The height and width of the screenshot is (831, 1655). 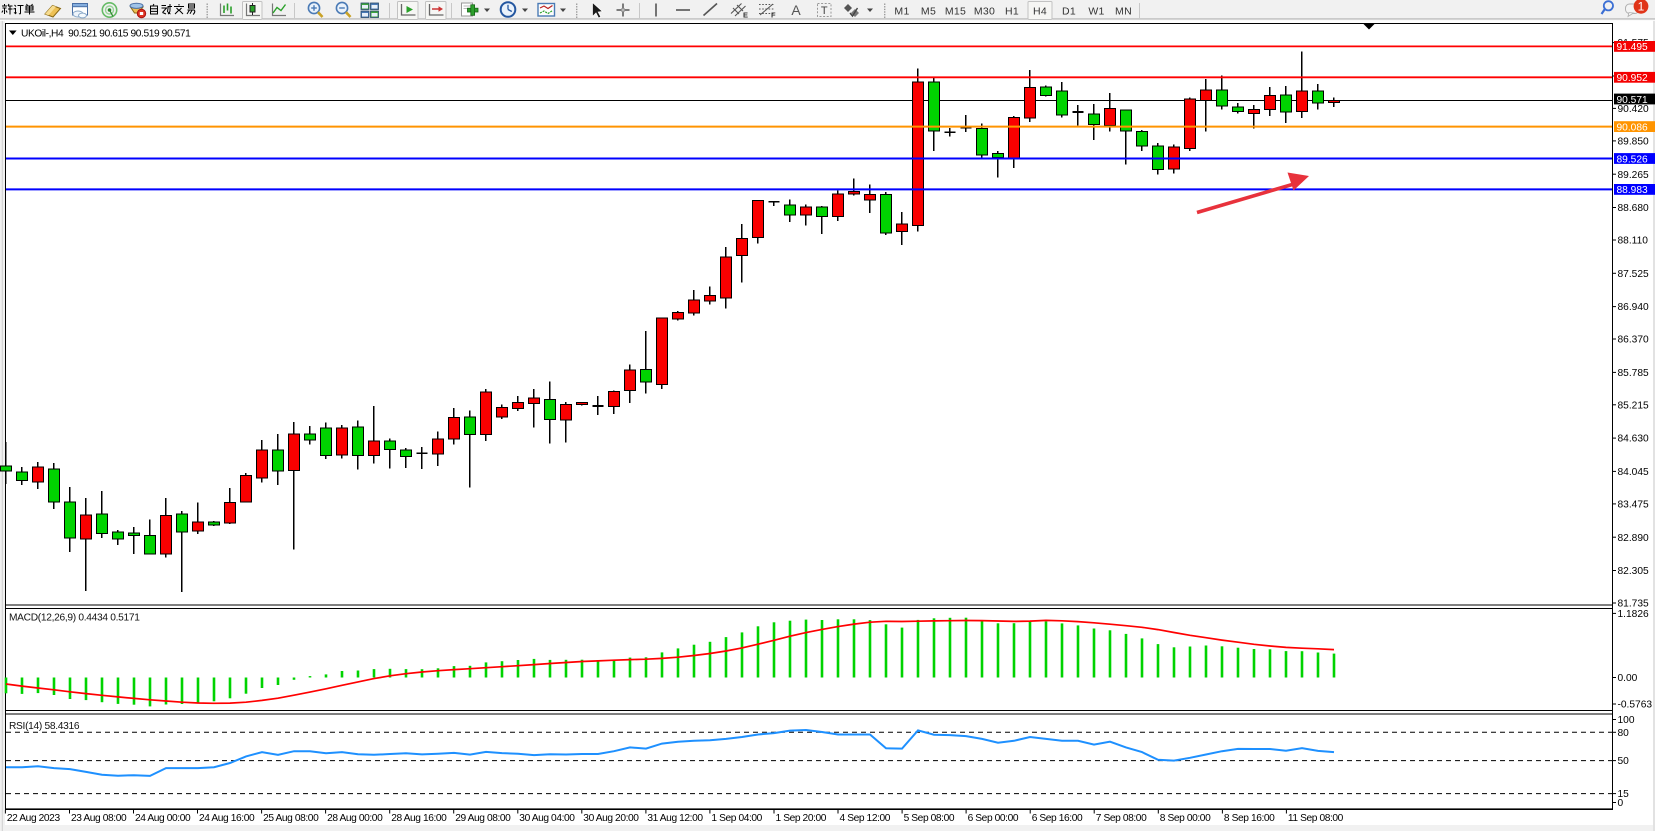 I want to click on svg-text: 28 Aug 16:00, so click(x=419, y=818).